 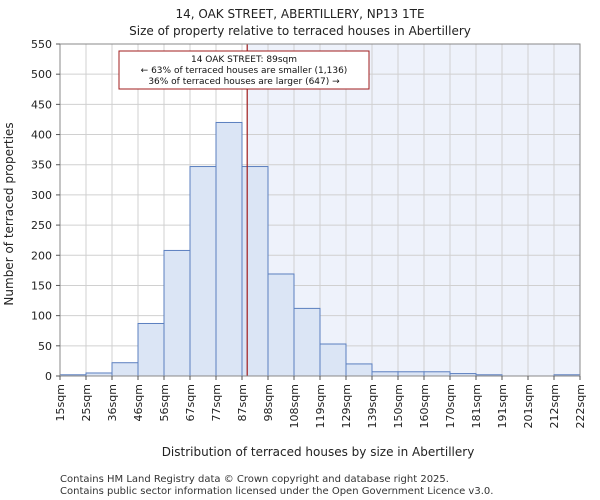 I want to click on annotation-line1: 14 OAK STREET: 89sqm, so click(x=244, y=60).